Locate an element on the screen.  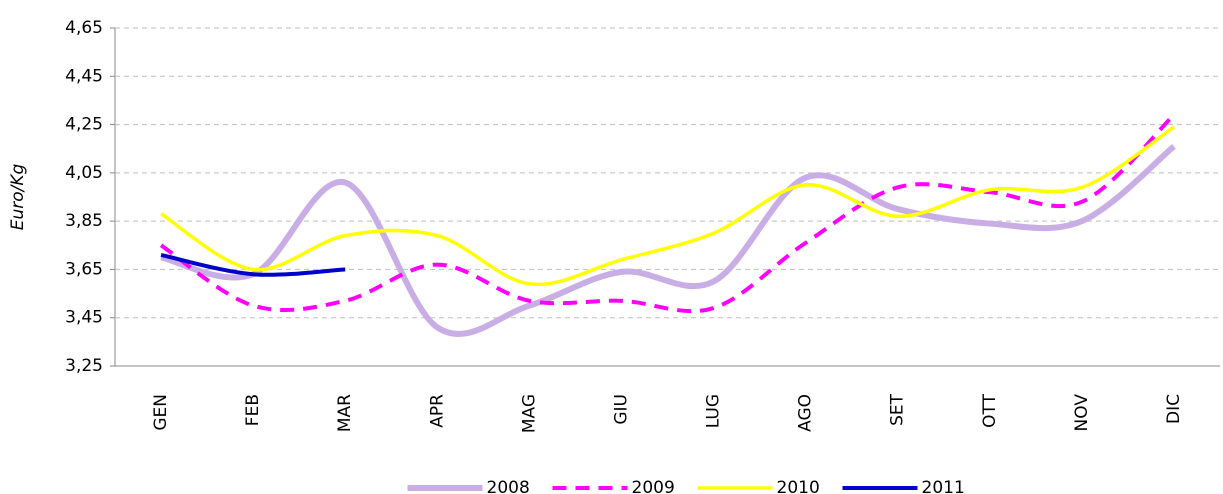
x-tick-label: MAG is located at coordinates (529, 413).